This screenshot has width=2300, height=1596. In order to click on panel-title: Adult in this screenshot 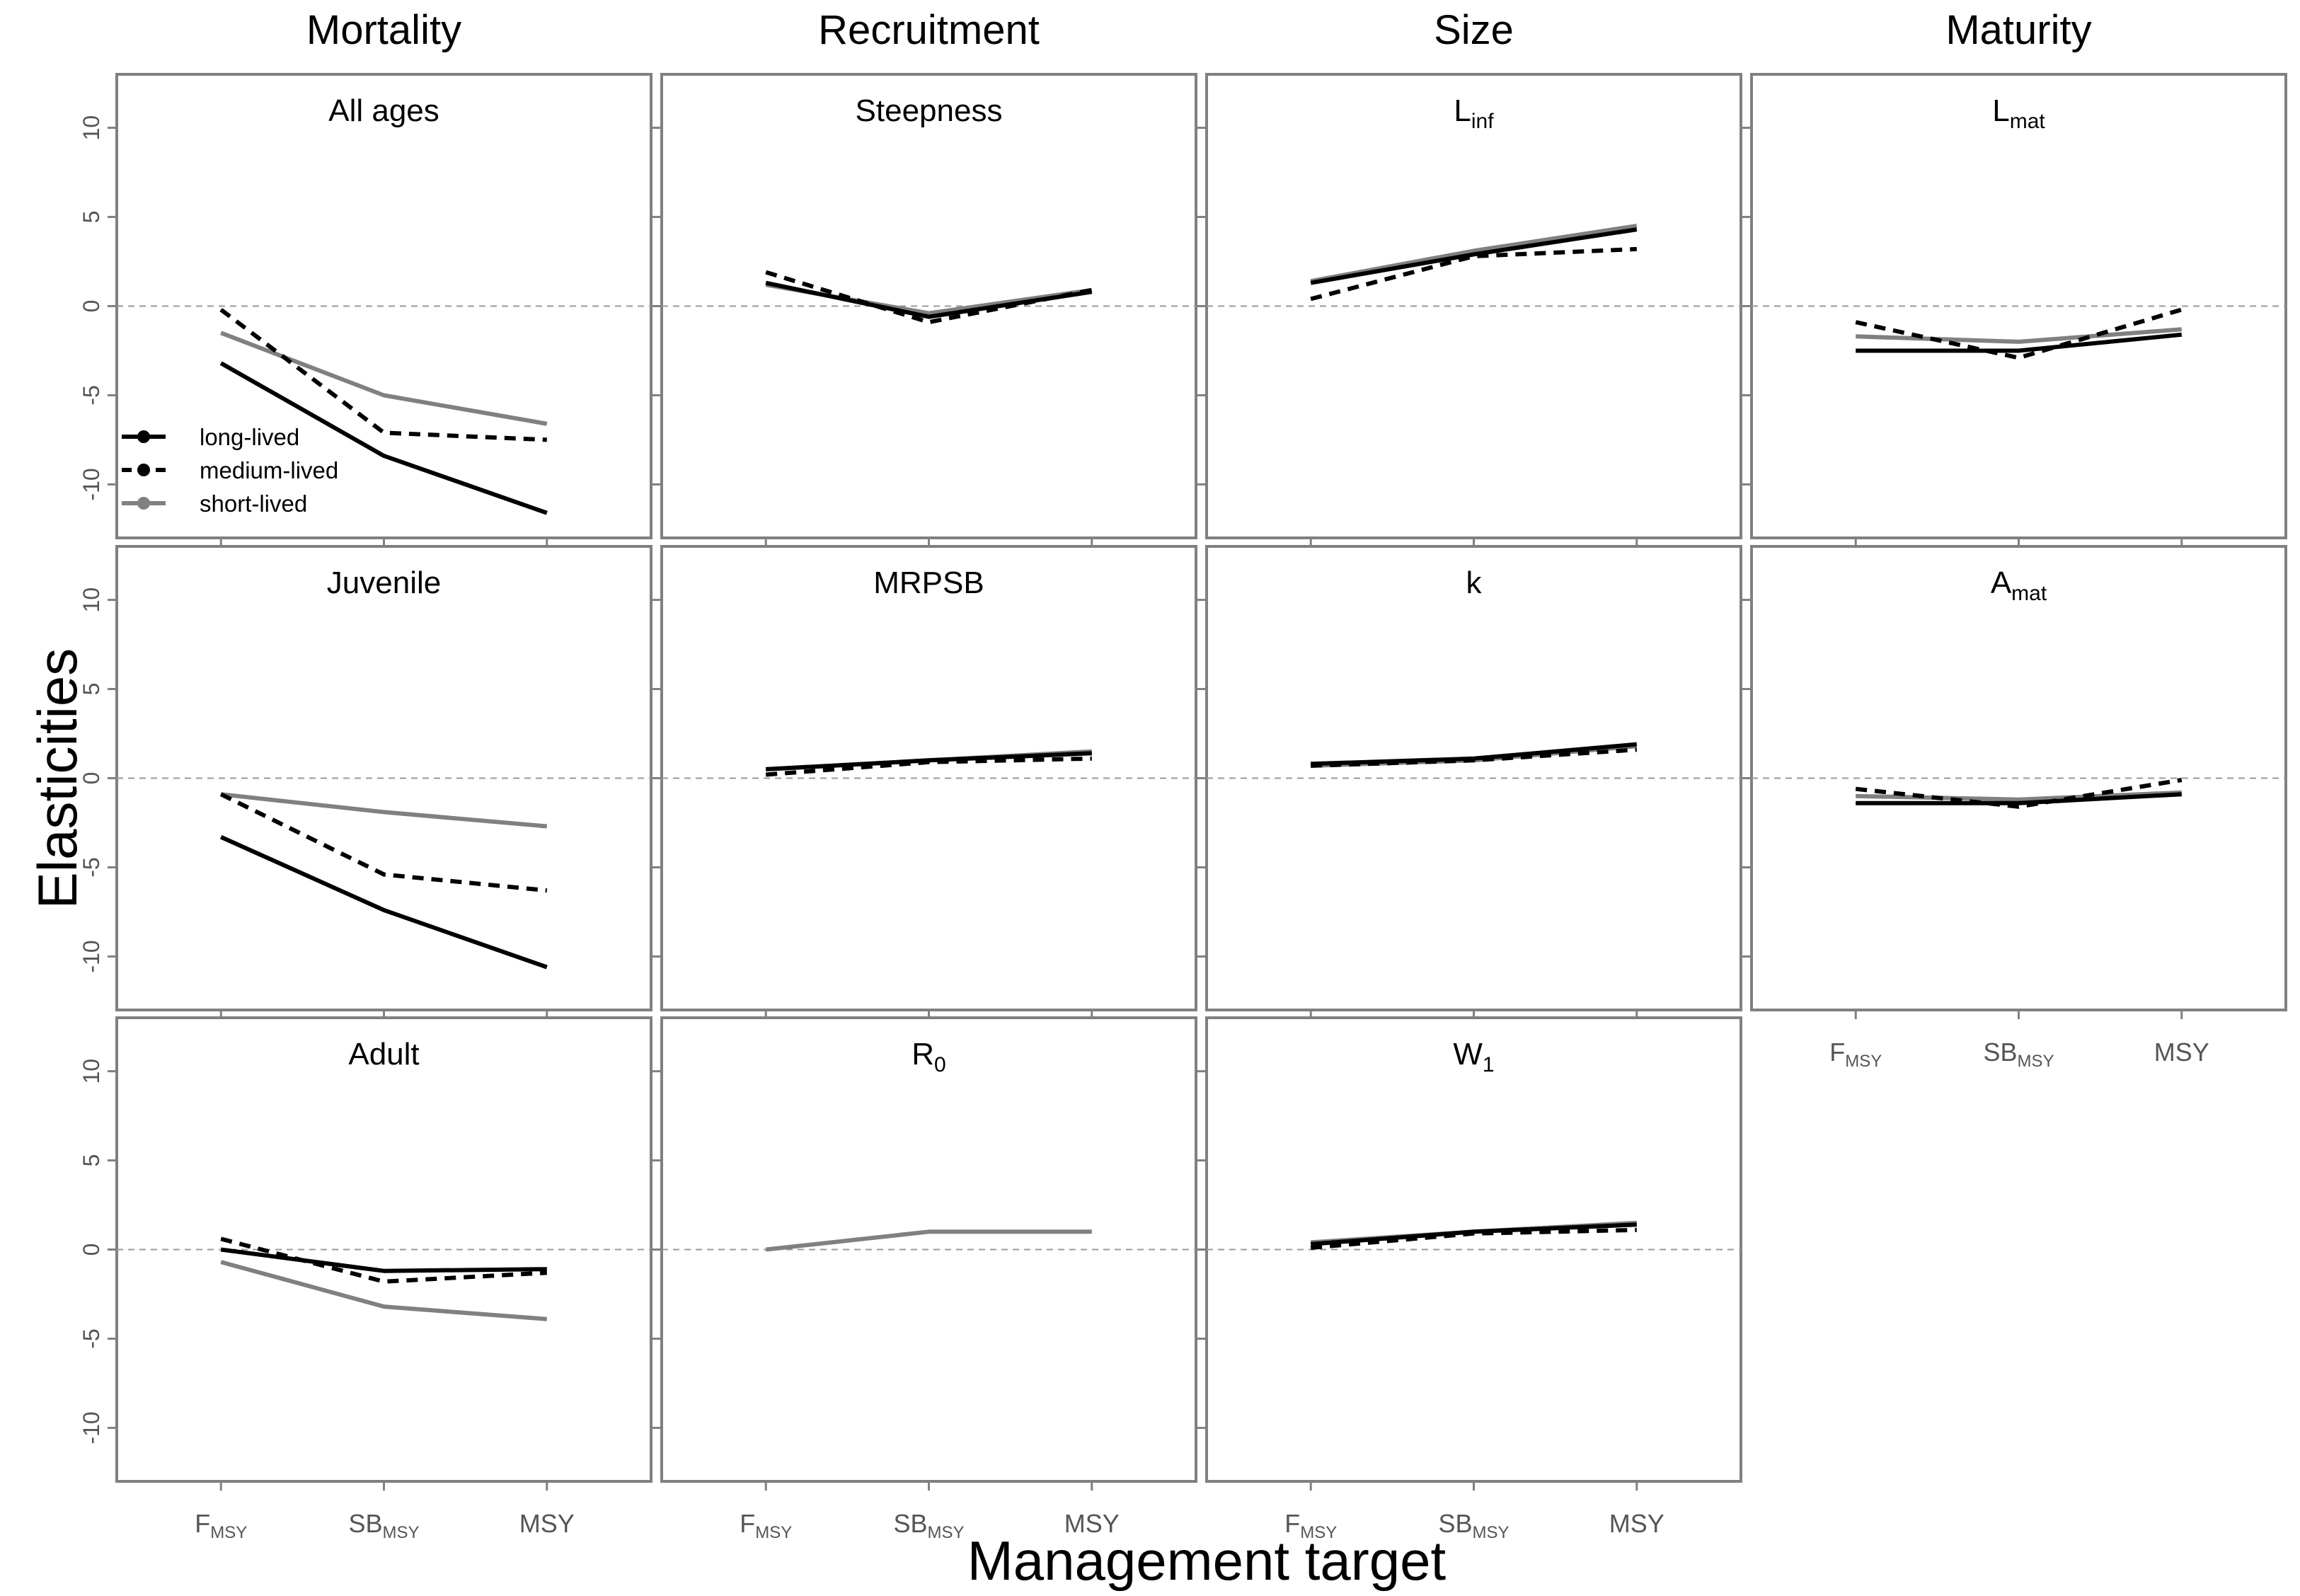, I will do `click(384, 1054)`.